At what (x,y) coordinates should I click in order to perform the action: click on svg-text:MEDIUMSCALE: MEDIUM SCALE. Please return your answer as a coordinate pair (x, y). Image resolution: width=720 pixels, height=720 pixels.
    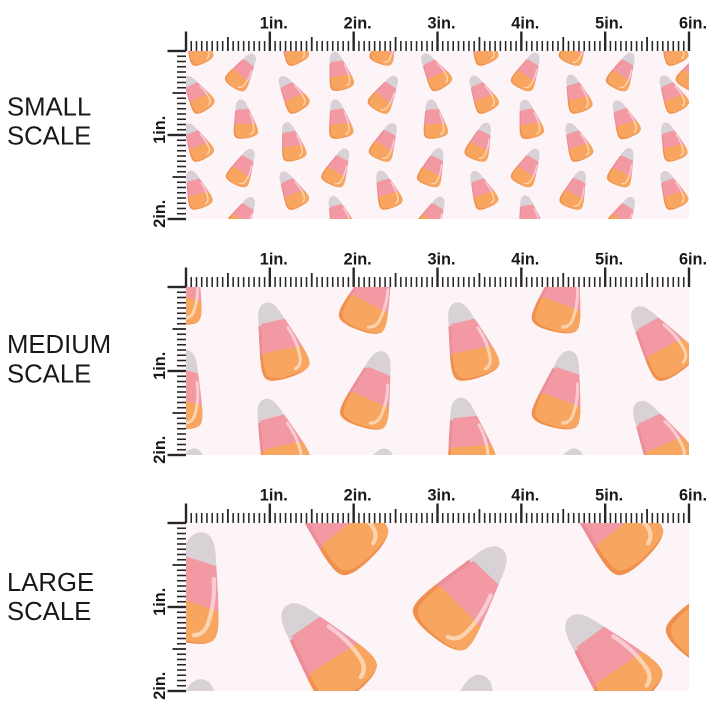
    Looking at the image, I should click on (59, 359).